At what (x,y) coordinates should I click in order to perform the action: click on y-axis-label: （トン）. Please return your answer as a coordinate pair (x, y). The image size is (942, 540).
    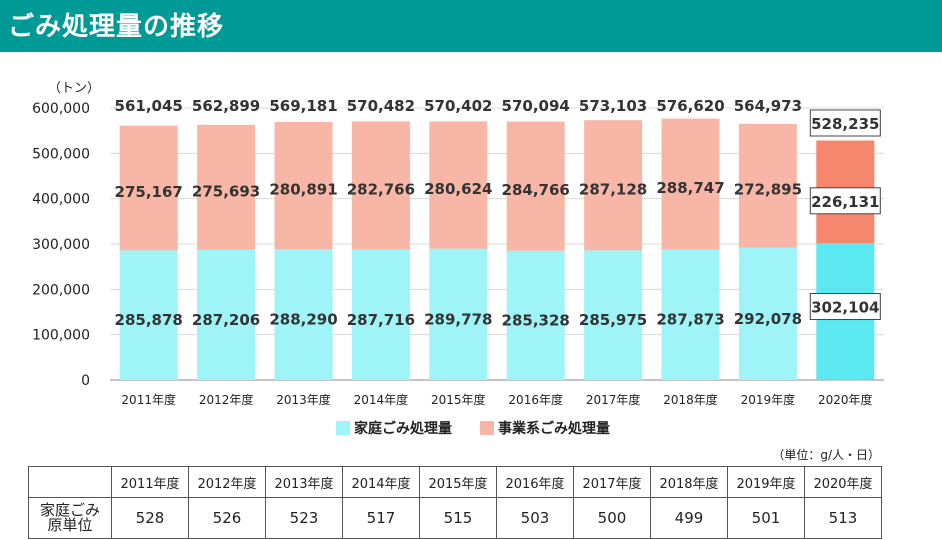
    Looking at the image, I should click on (74, 88).